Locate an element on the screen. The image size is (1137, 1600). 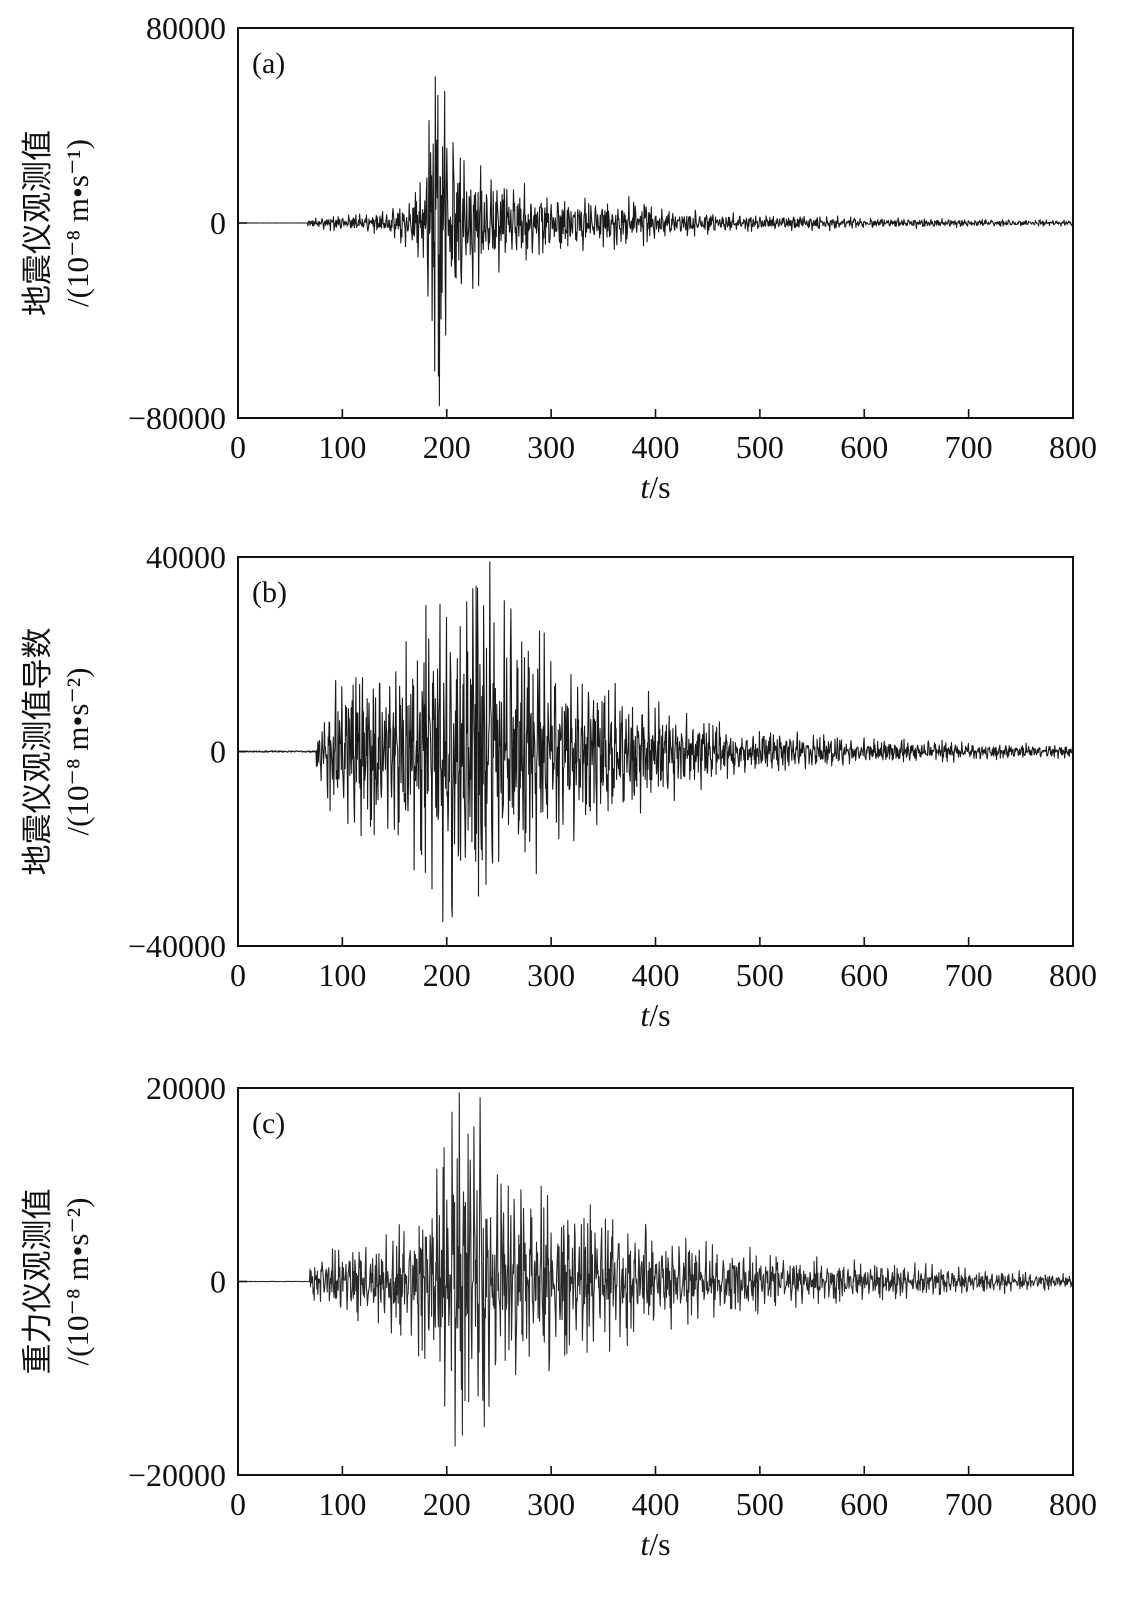
y-tick-label: 40000 is located at coordinates (186, 557).